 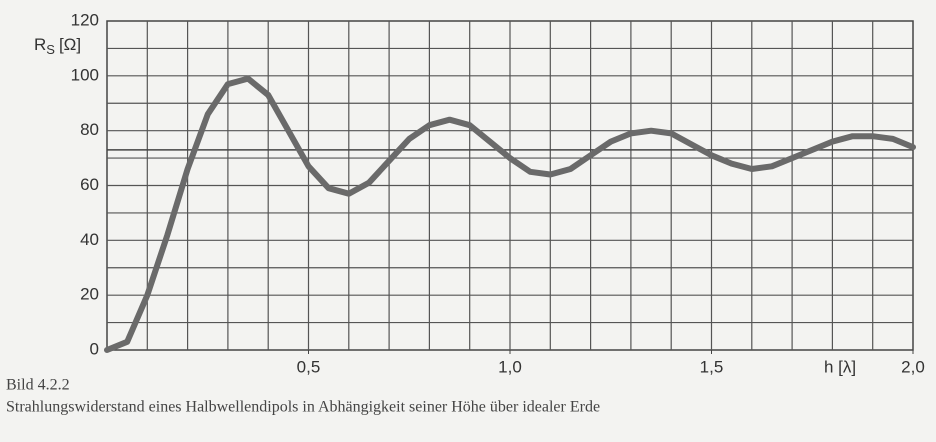 What do you see at coordinates (712, 366) in the screenshot?
I see `x-tick-label: 1,5` at bounding box center [712, 366].